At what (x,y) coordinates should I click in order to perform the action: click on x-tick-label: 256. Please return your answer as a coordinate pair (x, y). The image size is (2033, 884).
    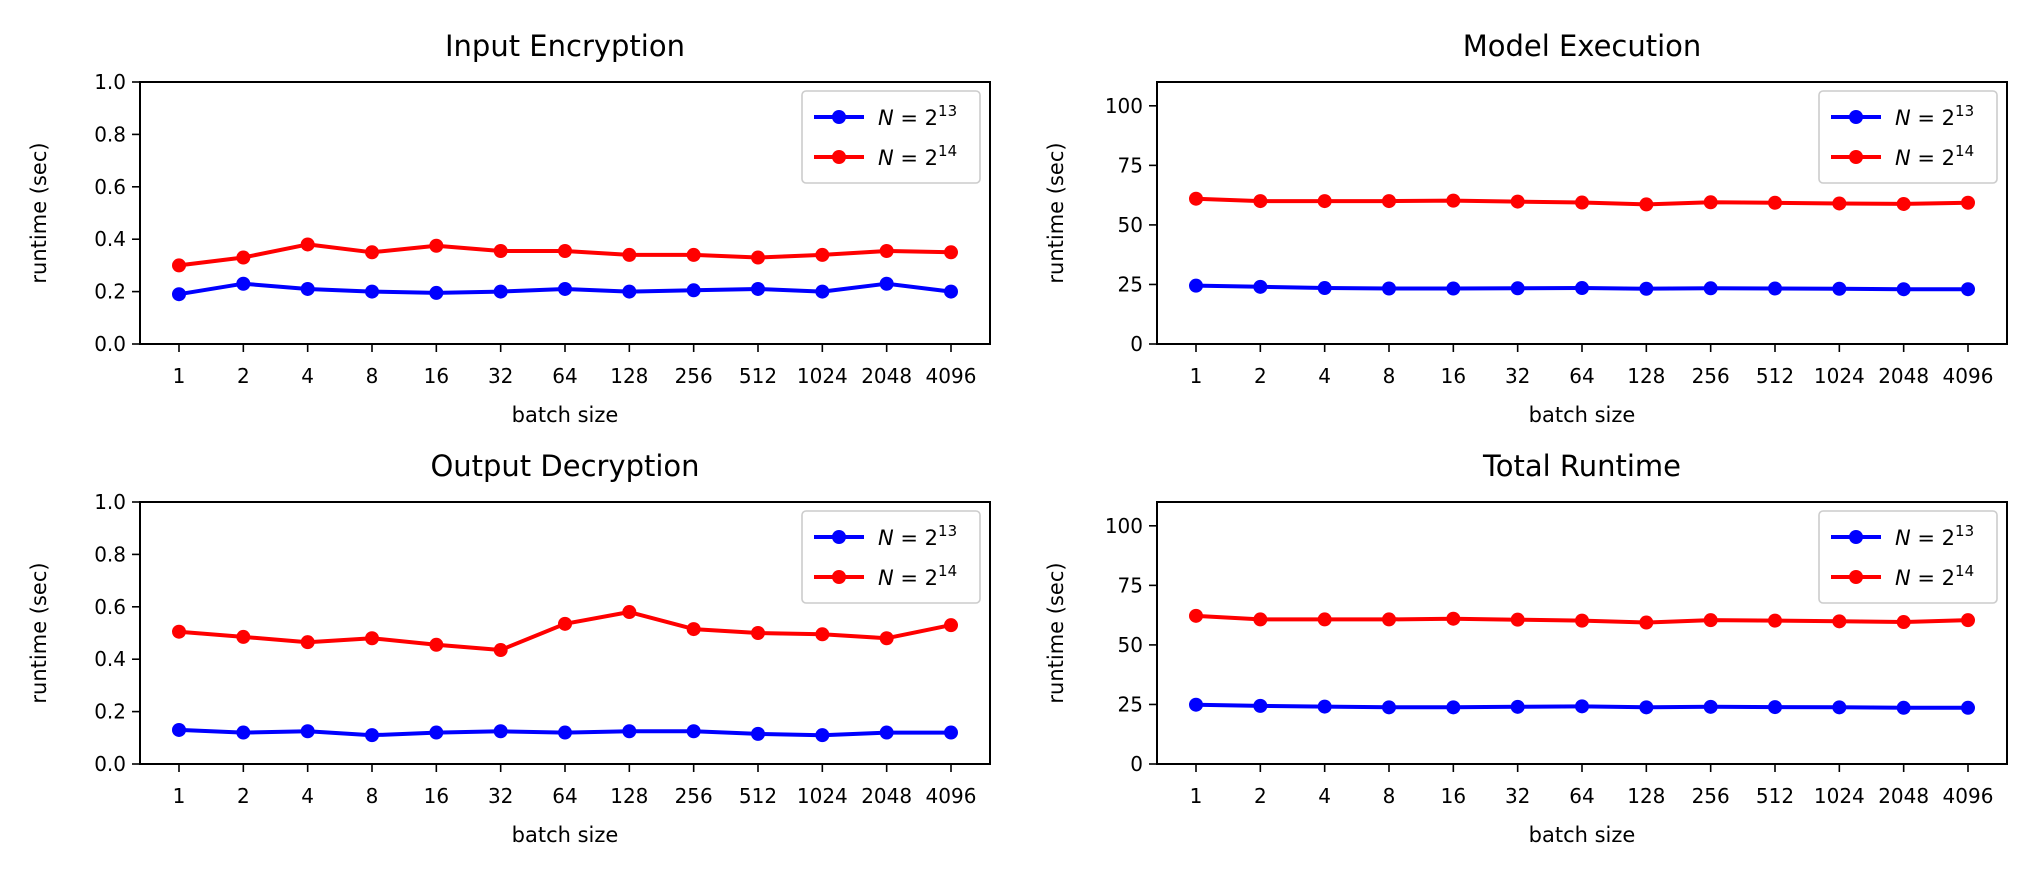
    Looking at the image, I should click on (1711, 376).